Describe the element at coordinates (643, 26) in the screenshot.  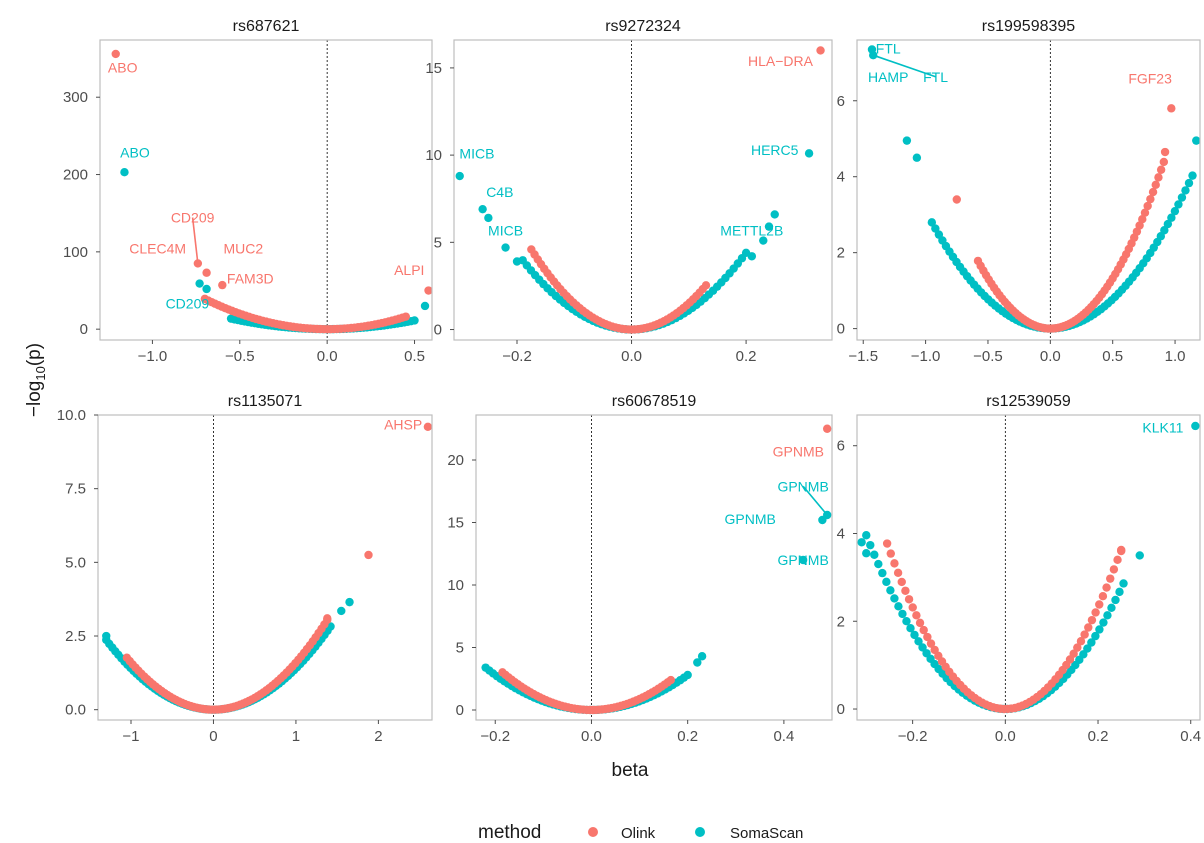
I see `panel-title: rs9272324` at that location.